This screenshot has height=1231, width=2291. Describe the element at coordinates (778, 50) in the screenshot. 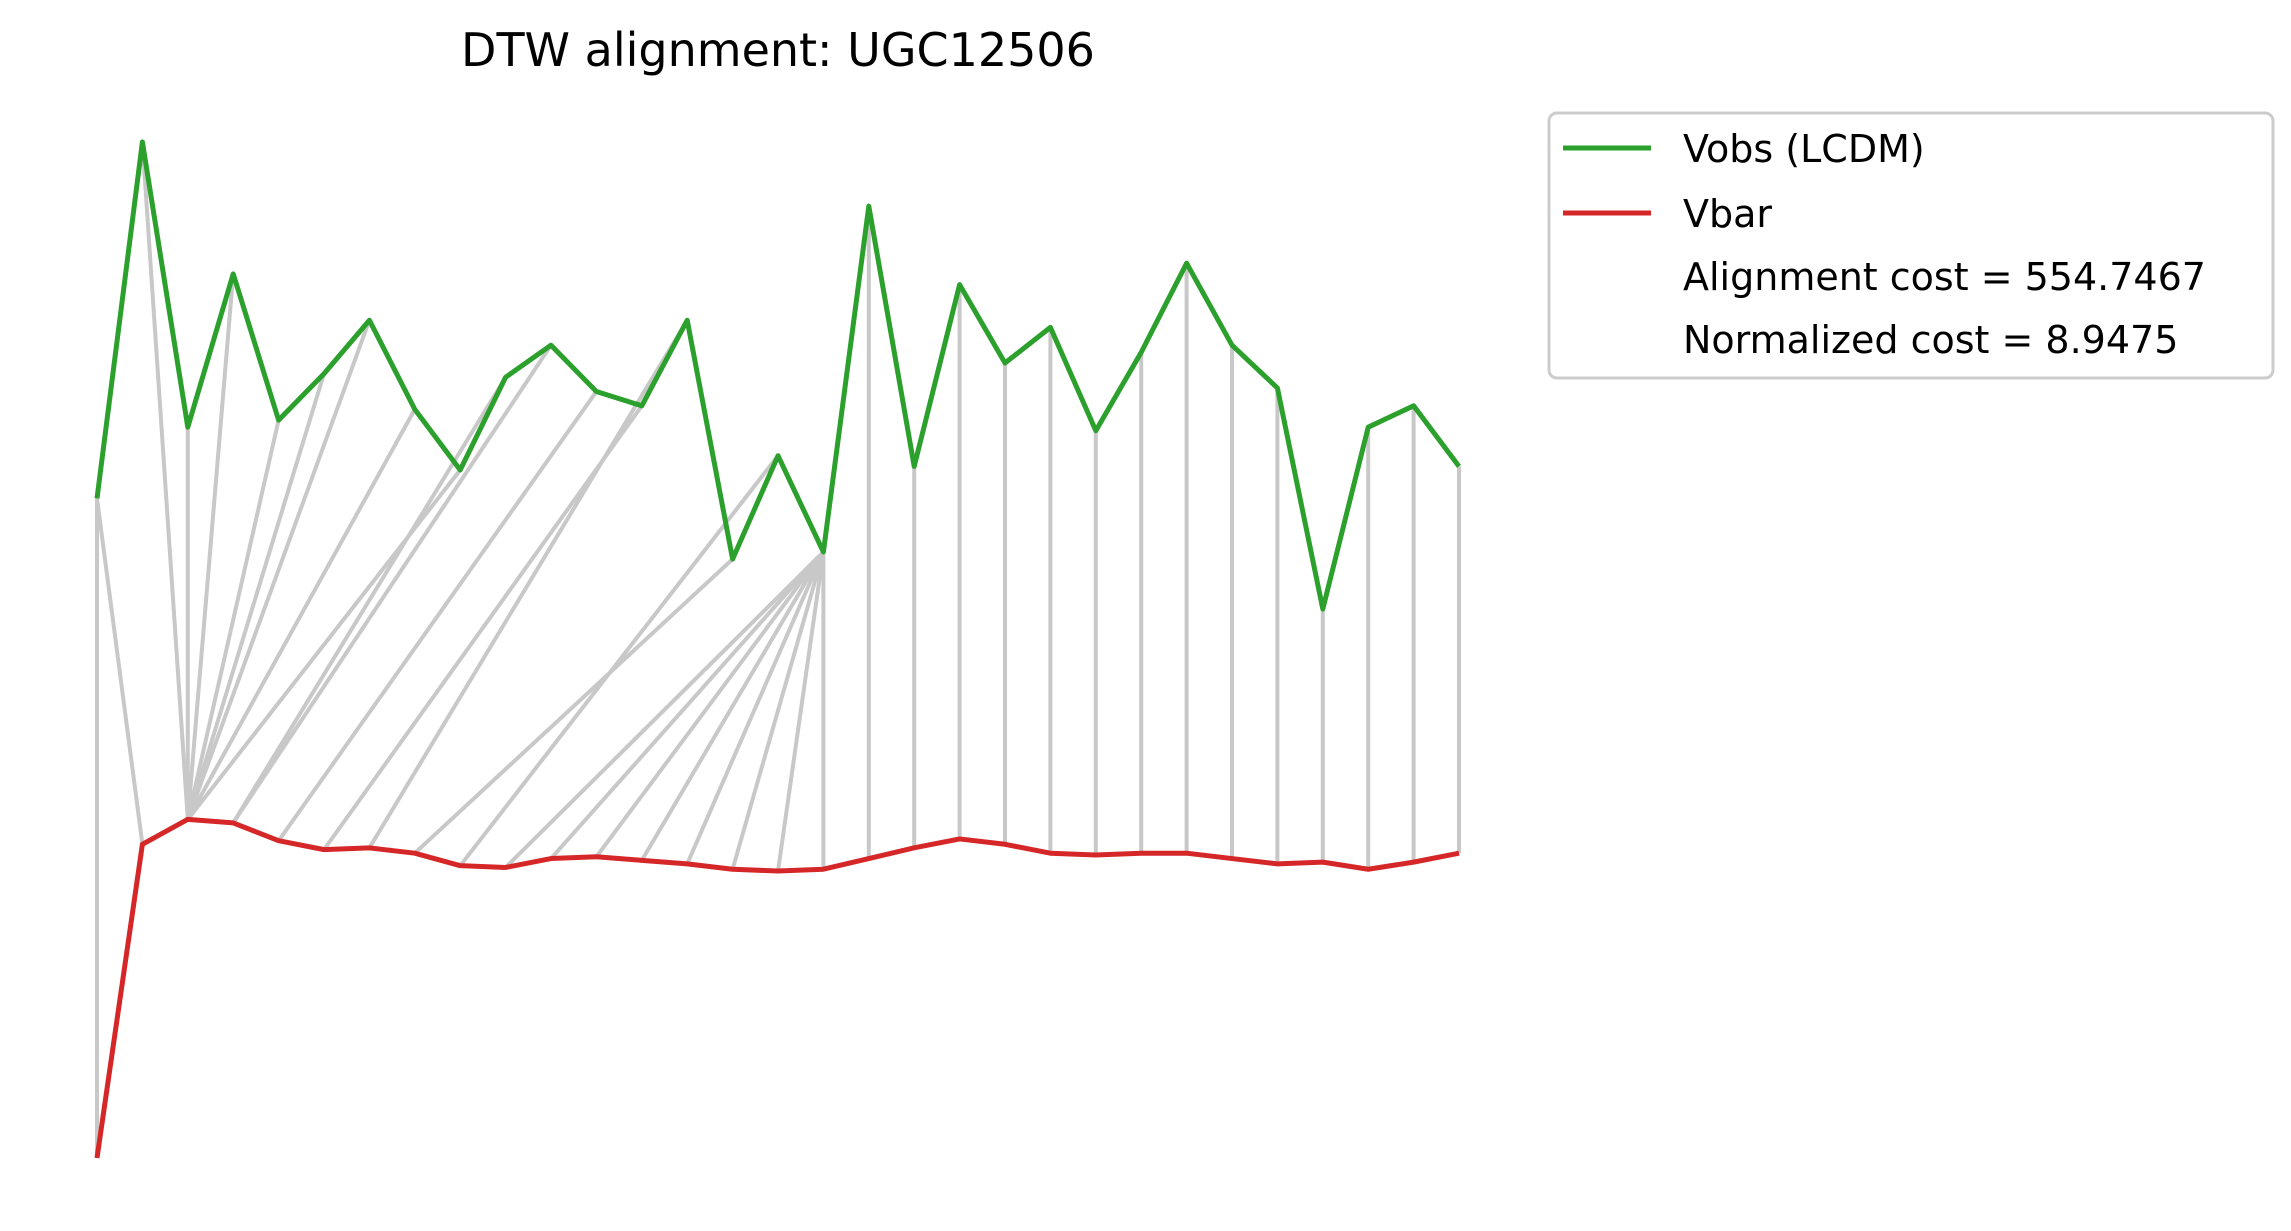

I see `chart-title: DTW alignment: UGC12506` at that location.